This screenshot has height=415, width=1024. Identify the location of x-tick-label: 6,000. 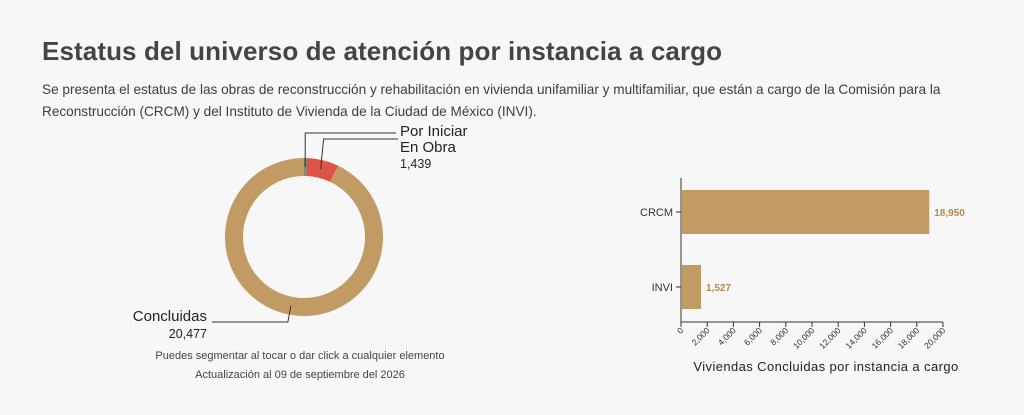
(753, 336).